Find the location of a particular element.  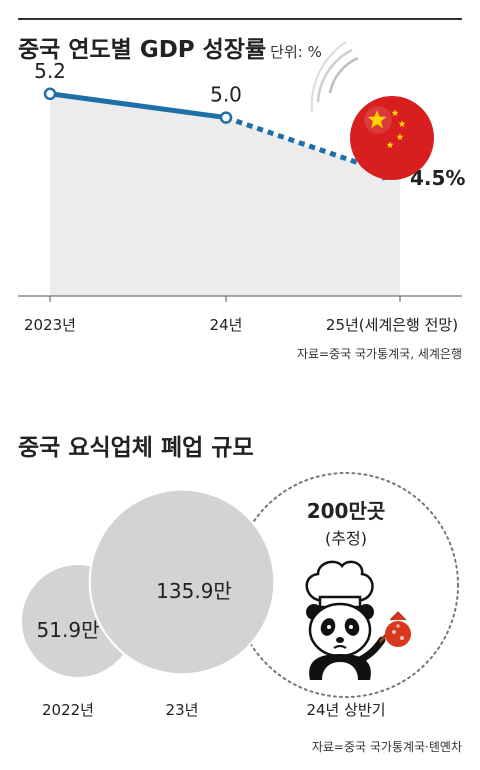

gdp-unit-label: 단위: % is located at coordinates (296, 52).